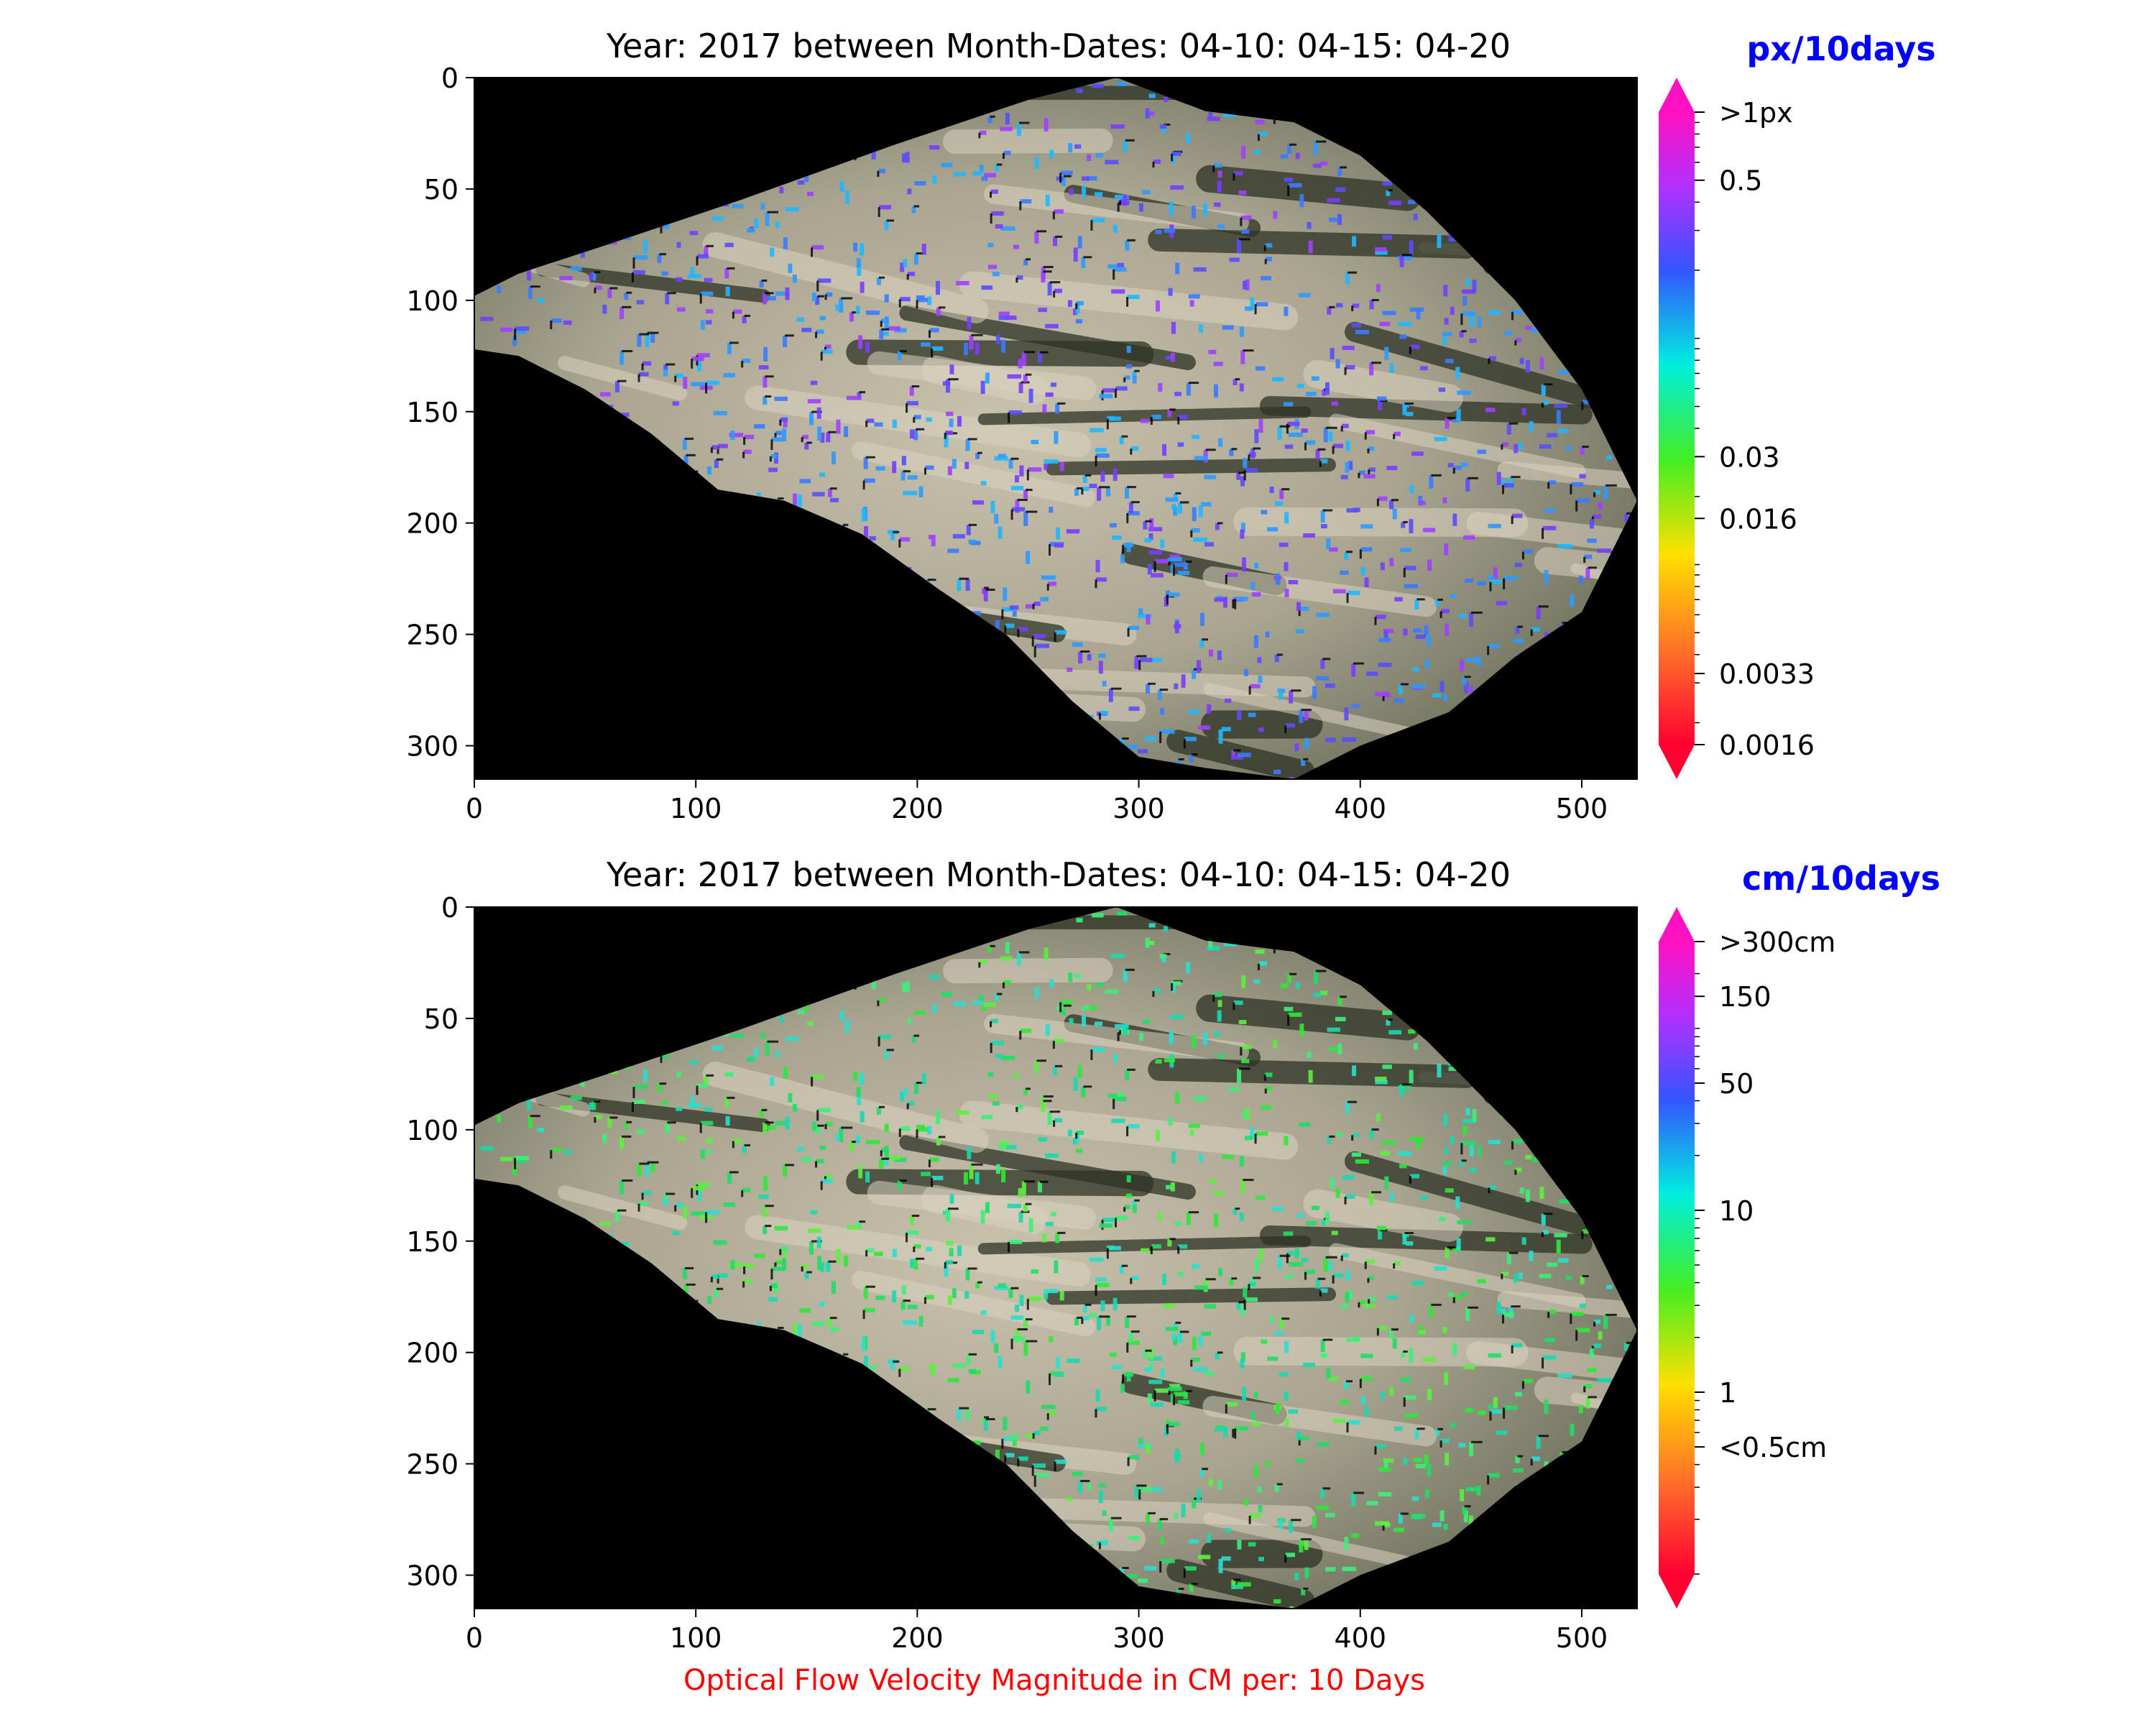 The width and height of the screenshot is (2156, 1725). Describe the element at coordinates (1767, 674) in the screenshot. I see `colorbar-tick-label: 0.0033` at that location.